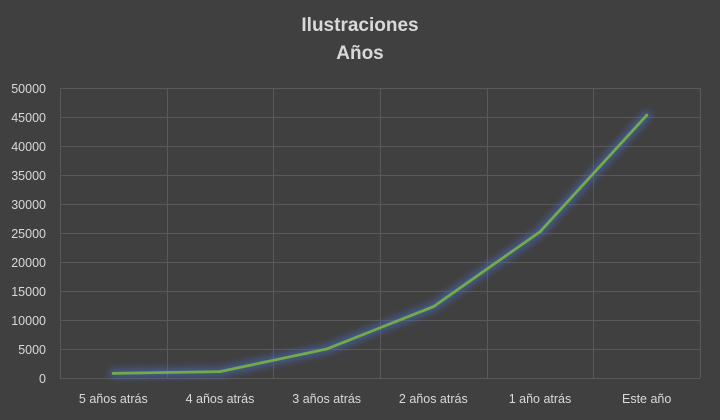  What do you see at coordinates (28, 263) in the screenshot?
I see `y-tick-label: 20000` at bounding box center [28, 263].